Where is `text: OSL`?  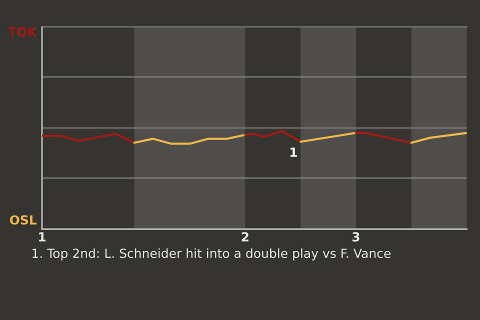 text: OSL is located at coordinates (23, 220).